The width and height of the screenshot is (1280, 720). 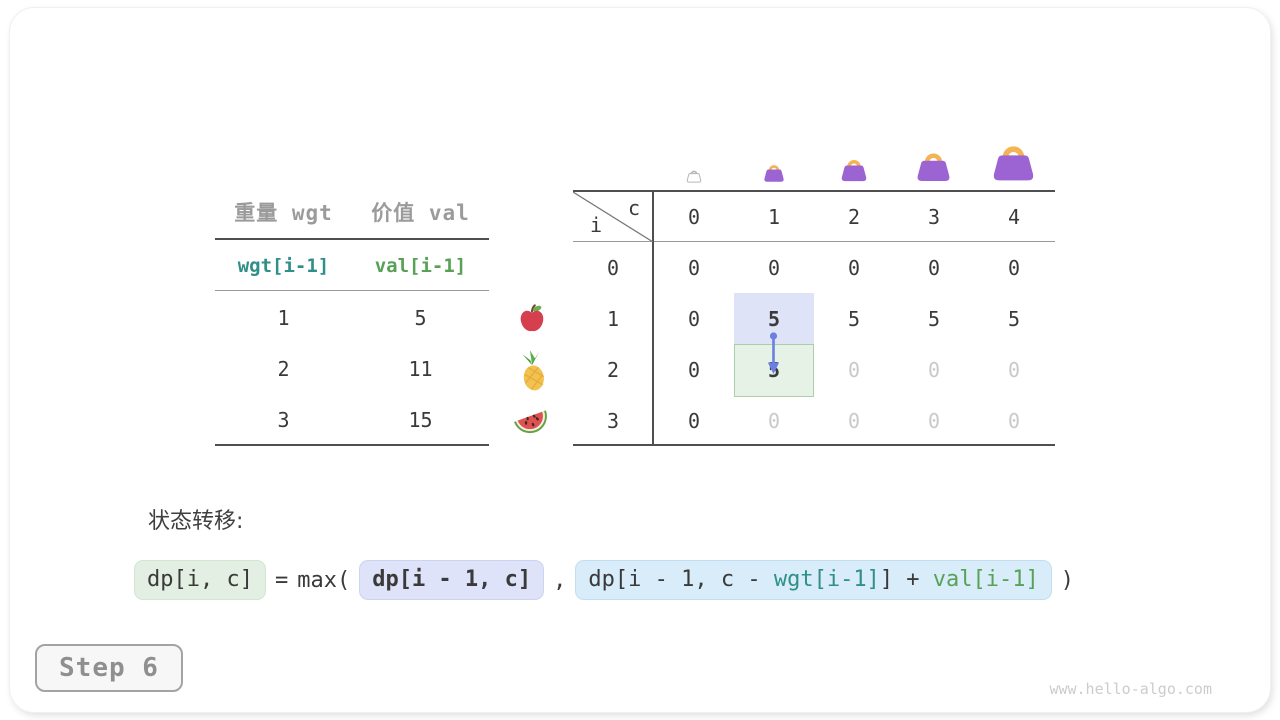 I want to click on item-row-3: 3 15, so click(x=352, y=419).